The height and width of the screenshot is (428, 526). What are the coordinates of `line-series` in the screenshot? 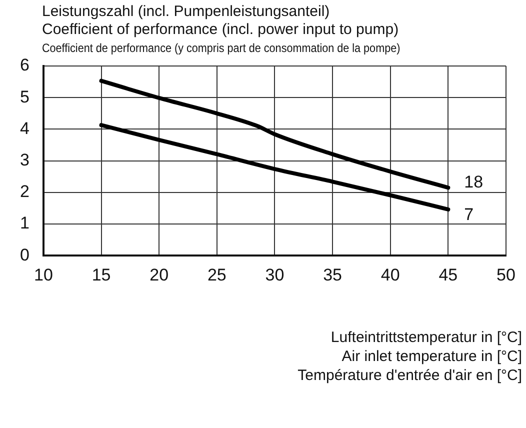 It's located at (274, 167).